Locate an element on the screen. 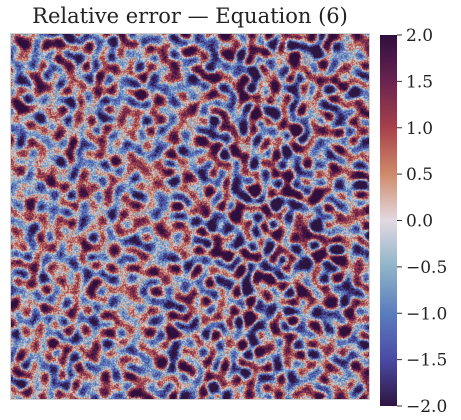 The image size is (461, 420). colorbar: 2.0 1.5 1.0 0.5 0.0 −0.5 −1.0 −1.5 −2.0 is located at coordinates (413, 221).